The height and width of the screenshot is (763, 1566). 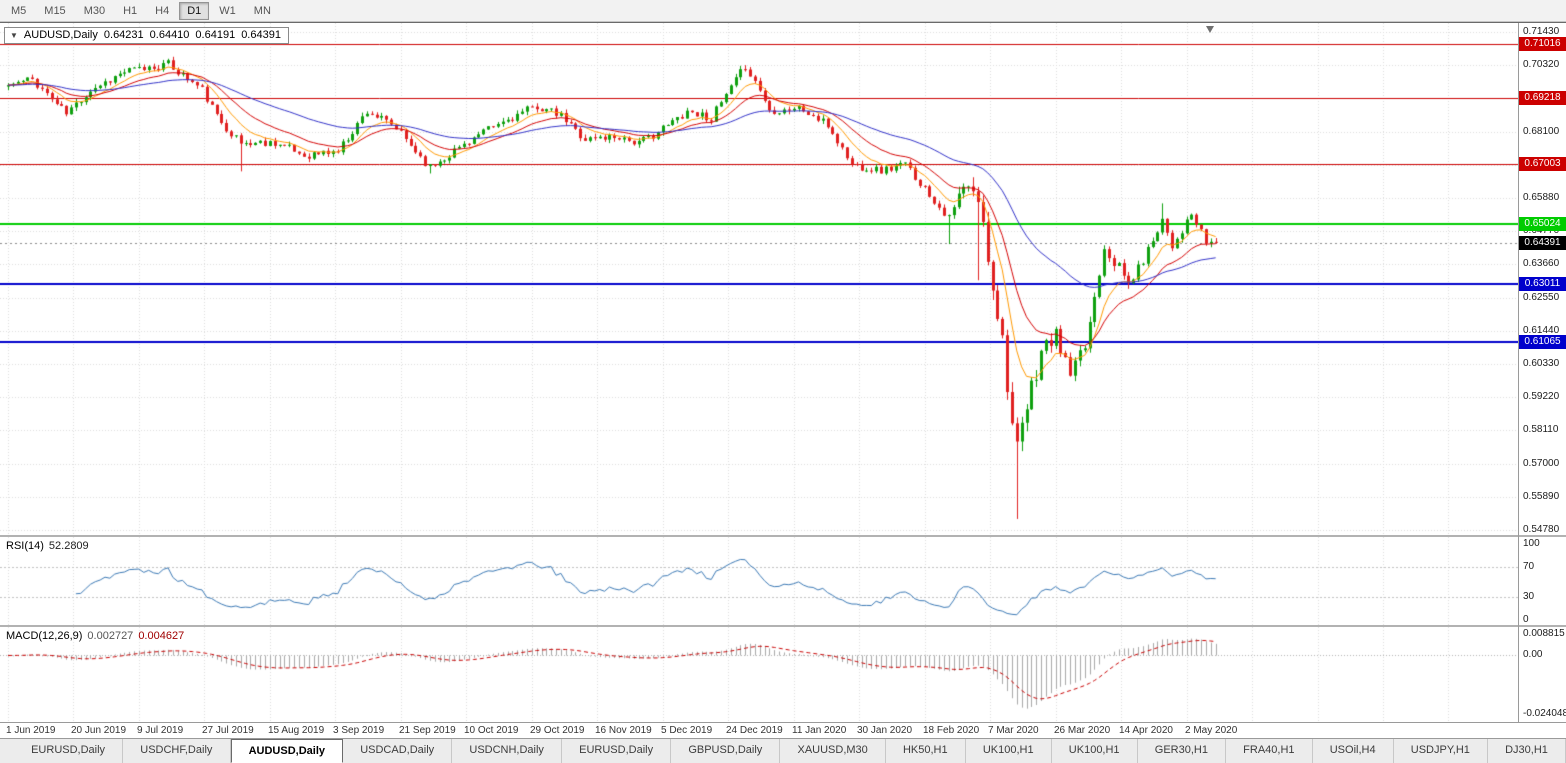 I want to click on macd-signal-value: 0.004627, so click(x=161, y=636).